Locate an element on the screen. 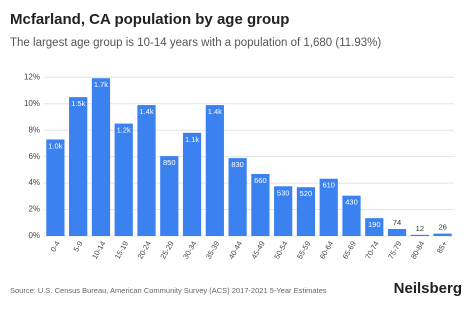  x-tick-label: 40-44 is located at coordinates (235, 249).